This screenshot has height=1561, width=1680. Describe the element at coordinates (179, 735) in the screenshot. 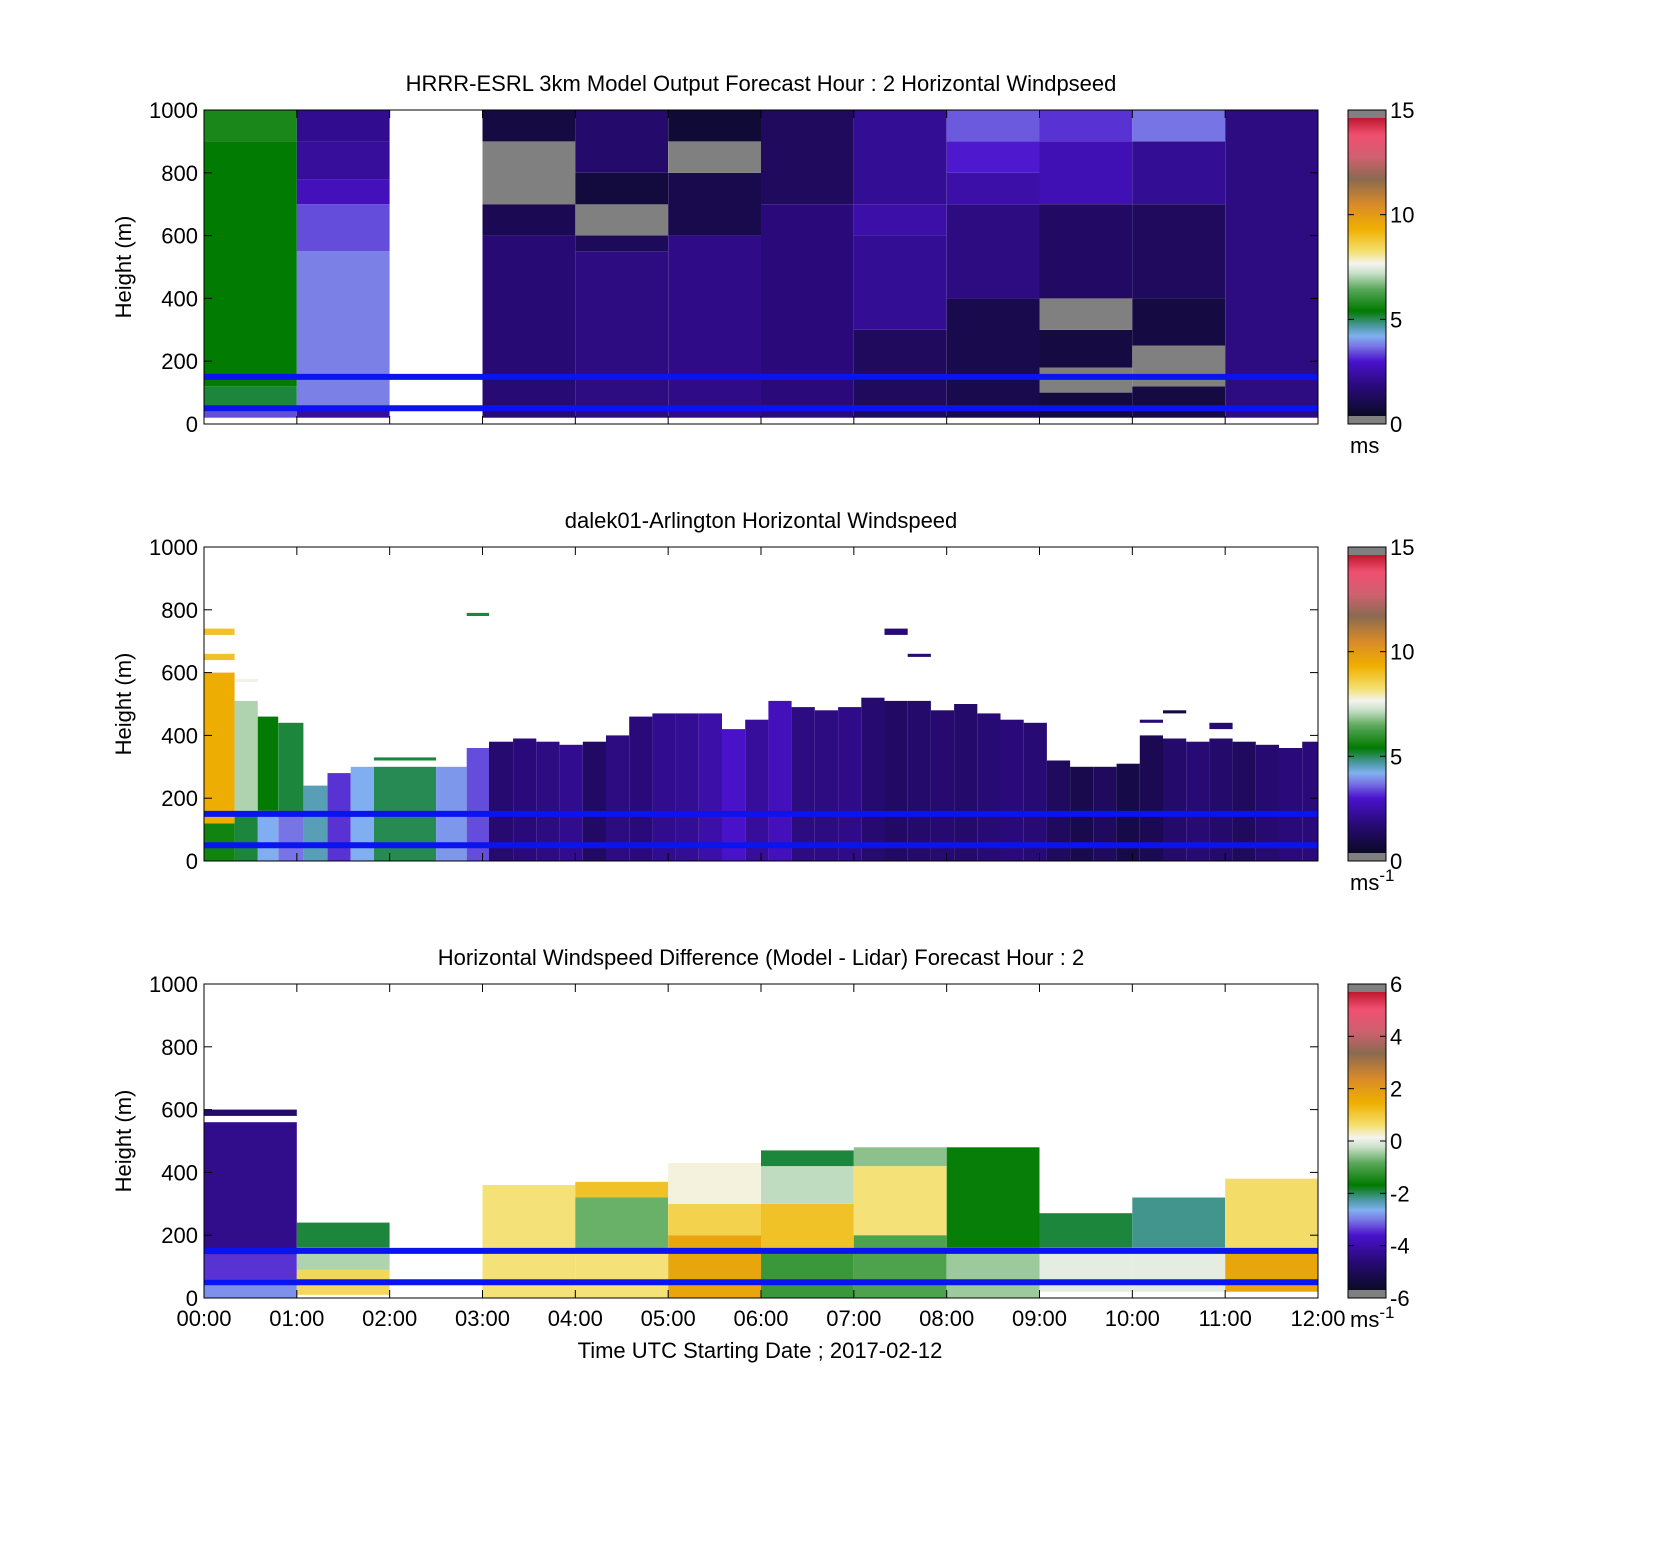

I see `y-tick-label: 400` at that location.